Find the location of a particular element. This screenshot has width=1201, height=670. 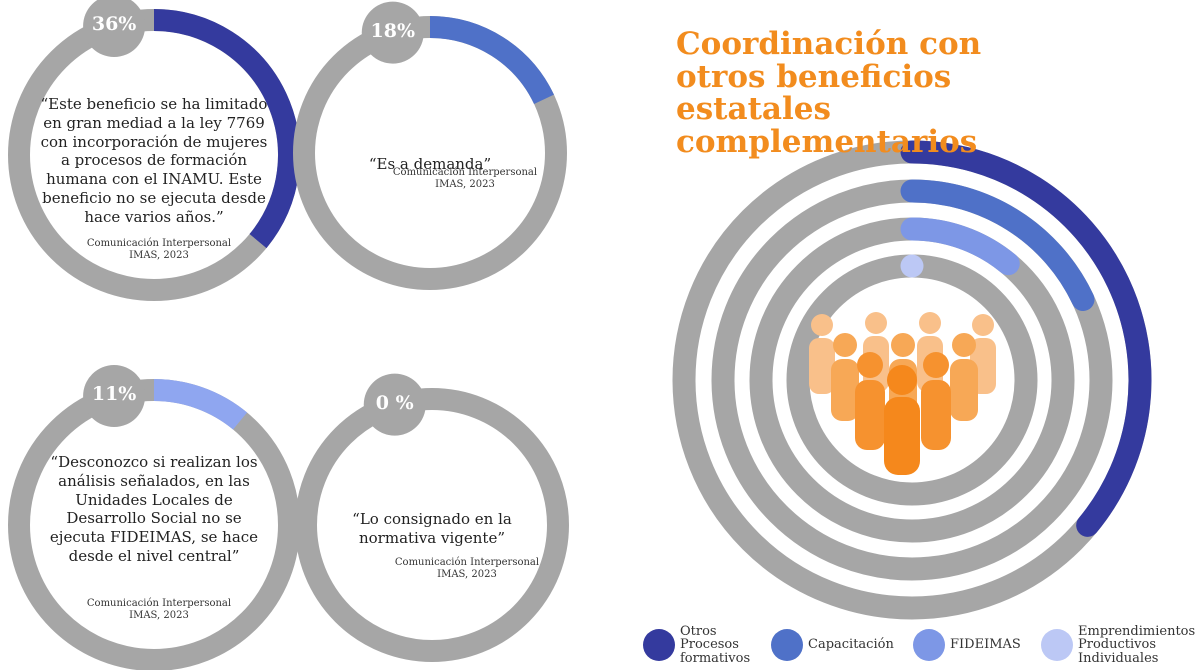

people-icon is located at coordinates (902, 393).